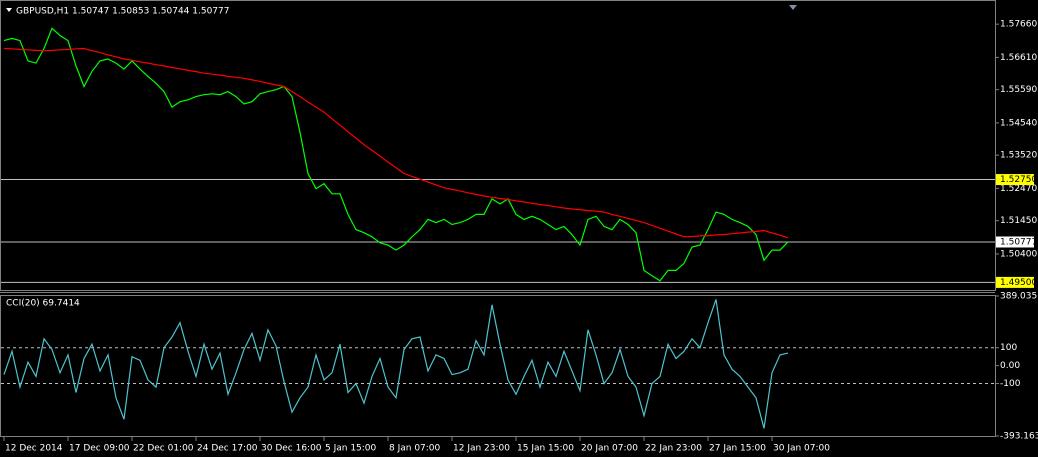 This screenshot has width=1038, height=457. What do you see at coordinates (9, 10) in the screenshot?
I see `menu-arrow` at bounding box center [9, 10].